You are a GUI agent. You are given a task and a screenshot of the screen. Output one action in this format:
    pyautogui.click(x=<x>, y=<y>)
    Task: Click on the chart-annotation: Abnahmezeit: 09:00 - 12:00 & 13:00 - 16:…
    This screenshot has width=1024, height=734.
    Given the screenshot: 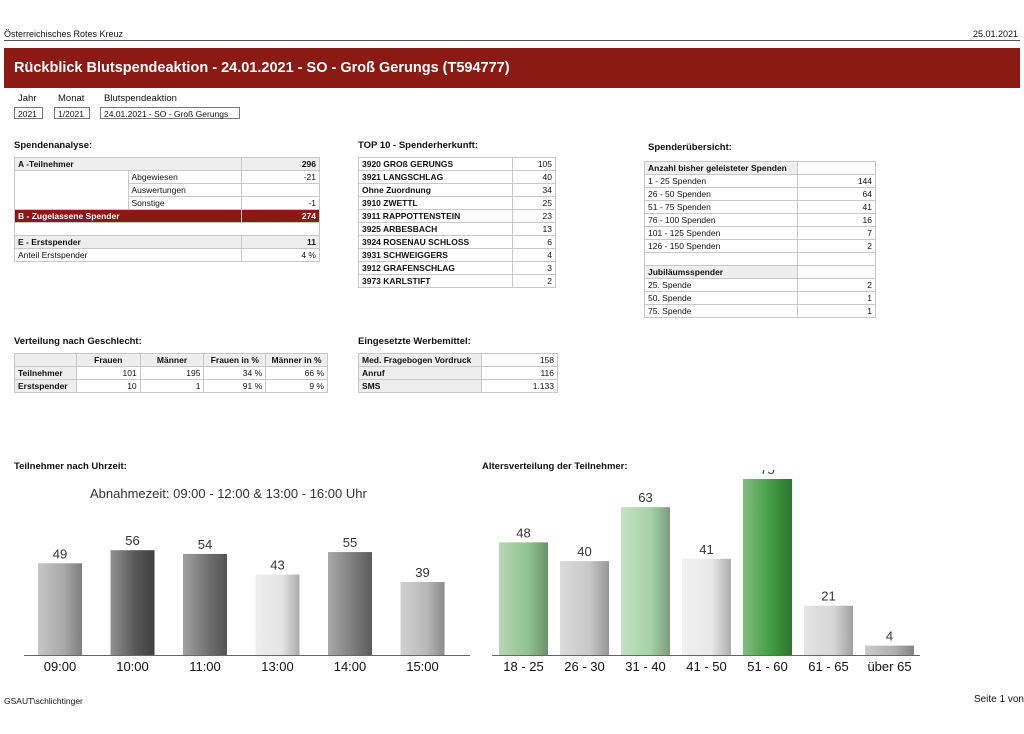 What is the action you would take?
    pyautogui.click(x=228, y=493)
    